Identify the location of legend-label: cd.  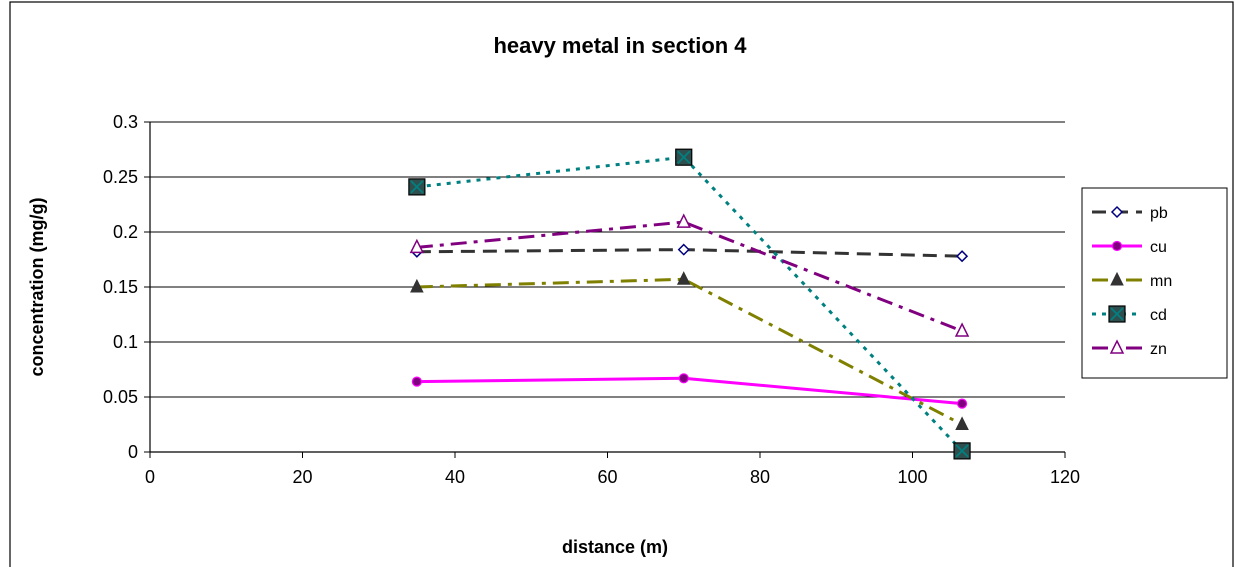
(1158, 315).